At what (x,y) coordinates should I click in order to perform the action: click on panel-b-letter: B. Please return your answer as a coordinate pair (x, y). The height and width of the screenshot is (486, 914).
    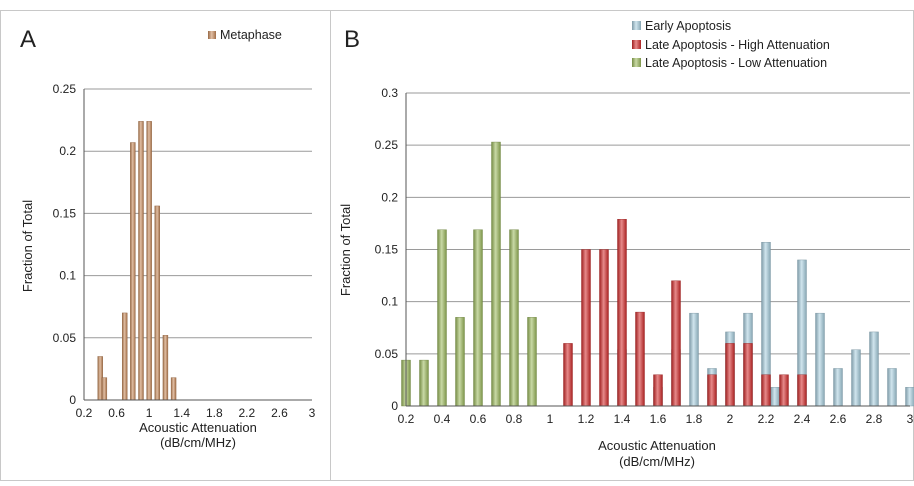
    Looking at the image, I should click on (352, 39).